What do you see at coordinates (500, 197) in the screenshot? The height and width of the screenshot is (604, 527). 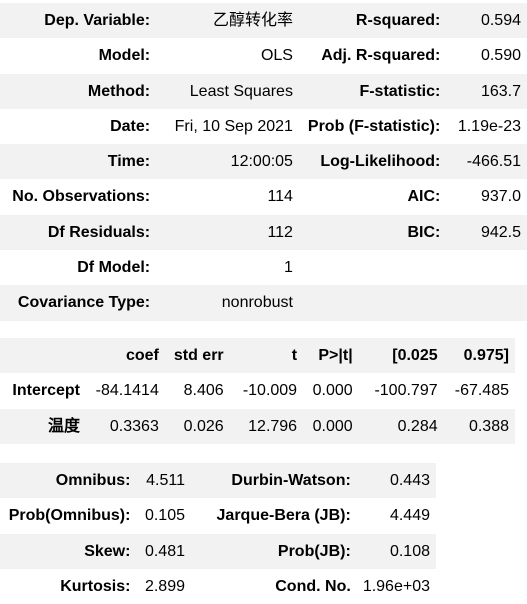 I see `summary-value: 937.0` at bounding box center [500, 197].